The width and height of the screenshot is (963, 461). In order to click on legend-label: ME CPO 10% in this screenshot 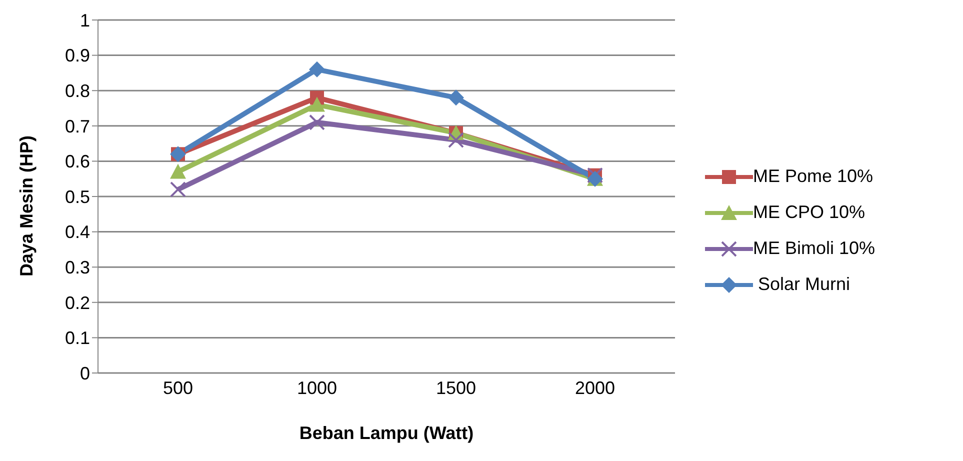, I will do `click(809, 212)`.